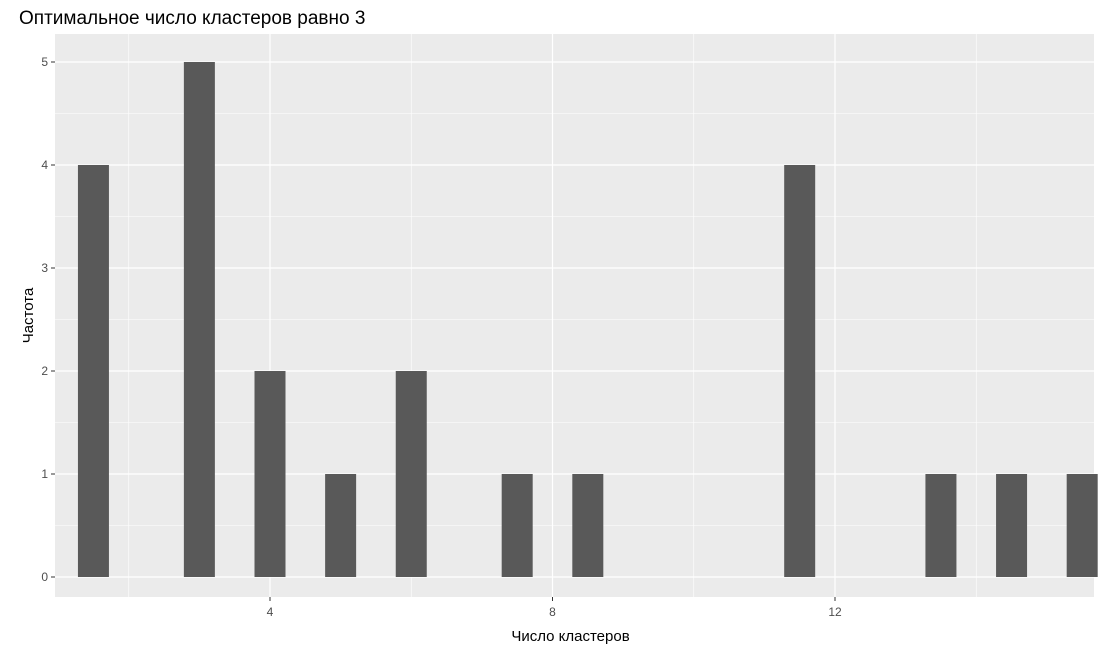 The width and height of the screenshot is (1102, 650). Describe the element at coordinates (835, 612) in the screenshot. I see `x-tick-label: 12` at that location.